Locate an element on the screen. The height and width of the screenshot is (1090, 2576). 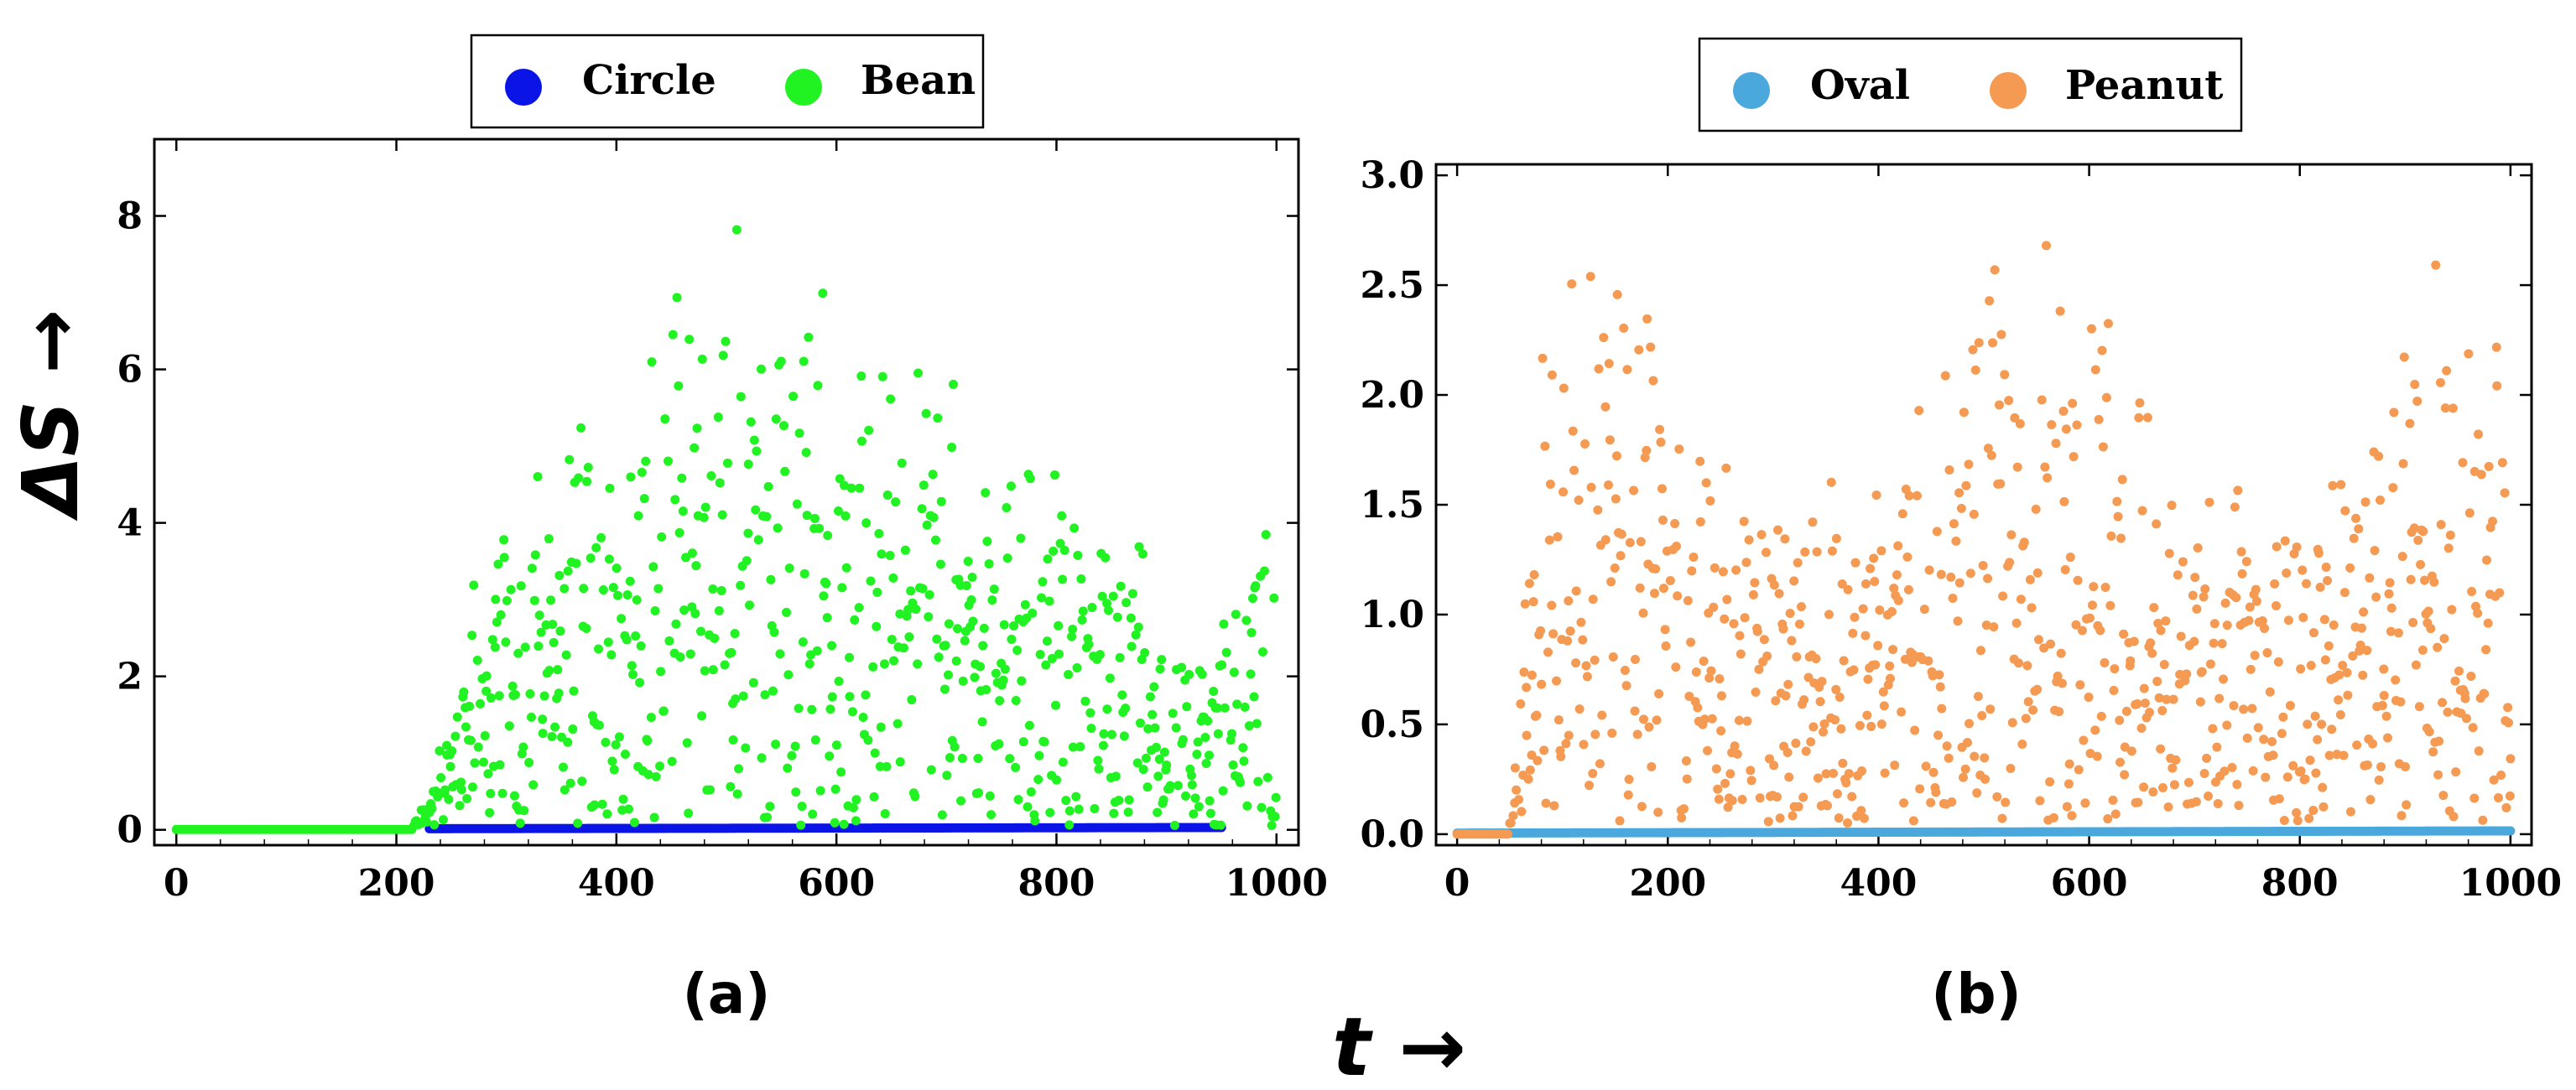
legend-a: Circle Bean is located at coordinates (727, 81).